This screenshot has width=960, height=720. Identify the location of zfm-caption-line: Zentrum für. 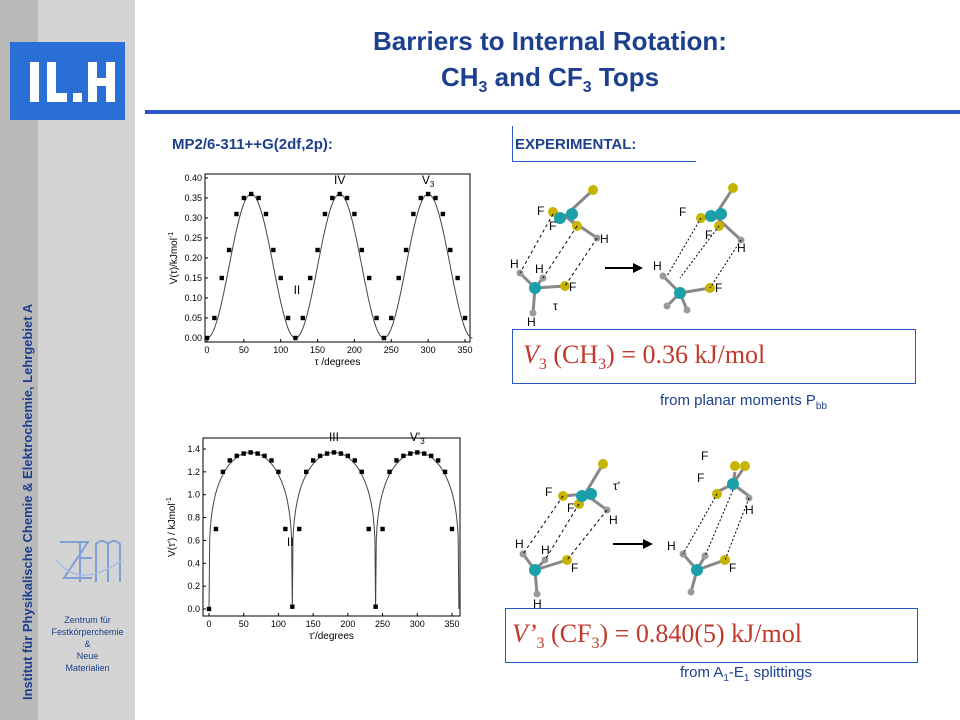
(87, 620).